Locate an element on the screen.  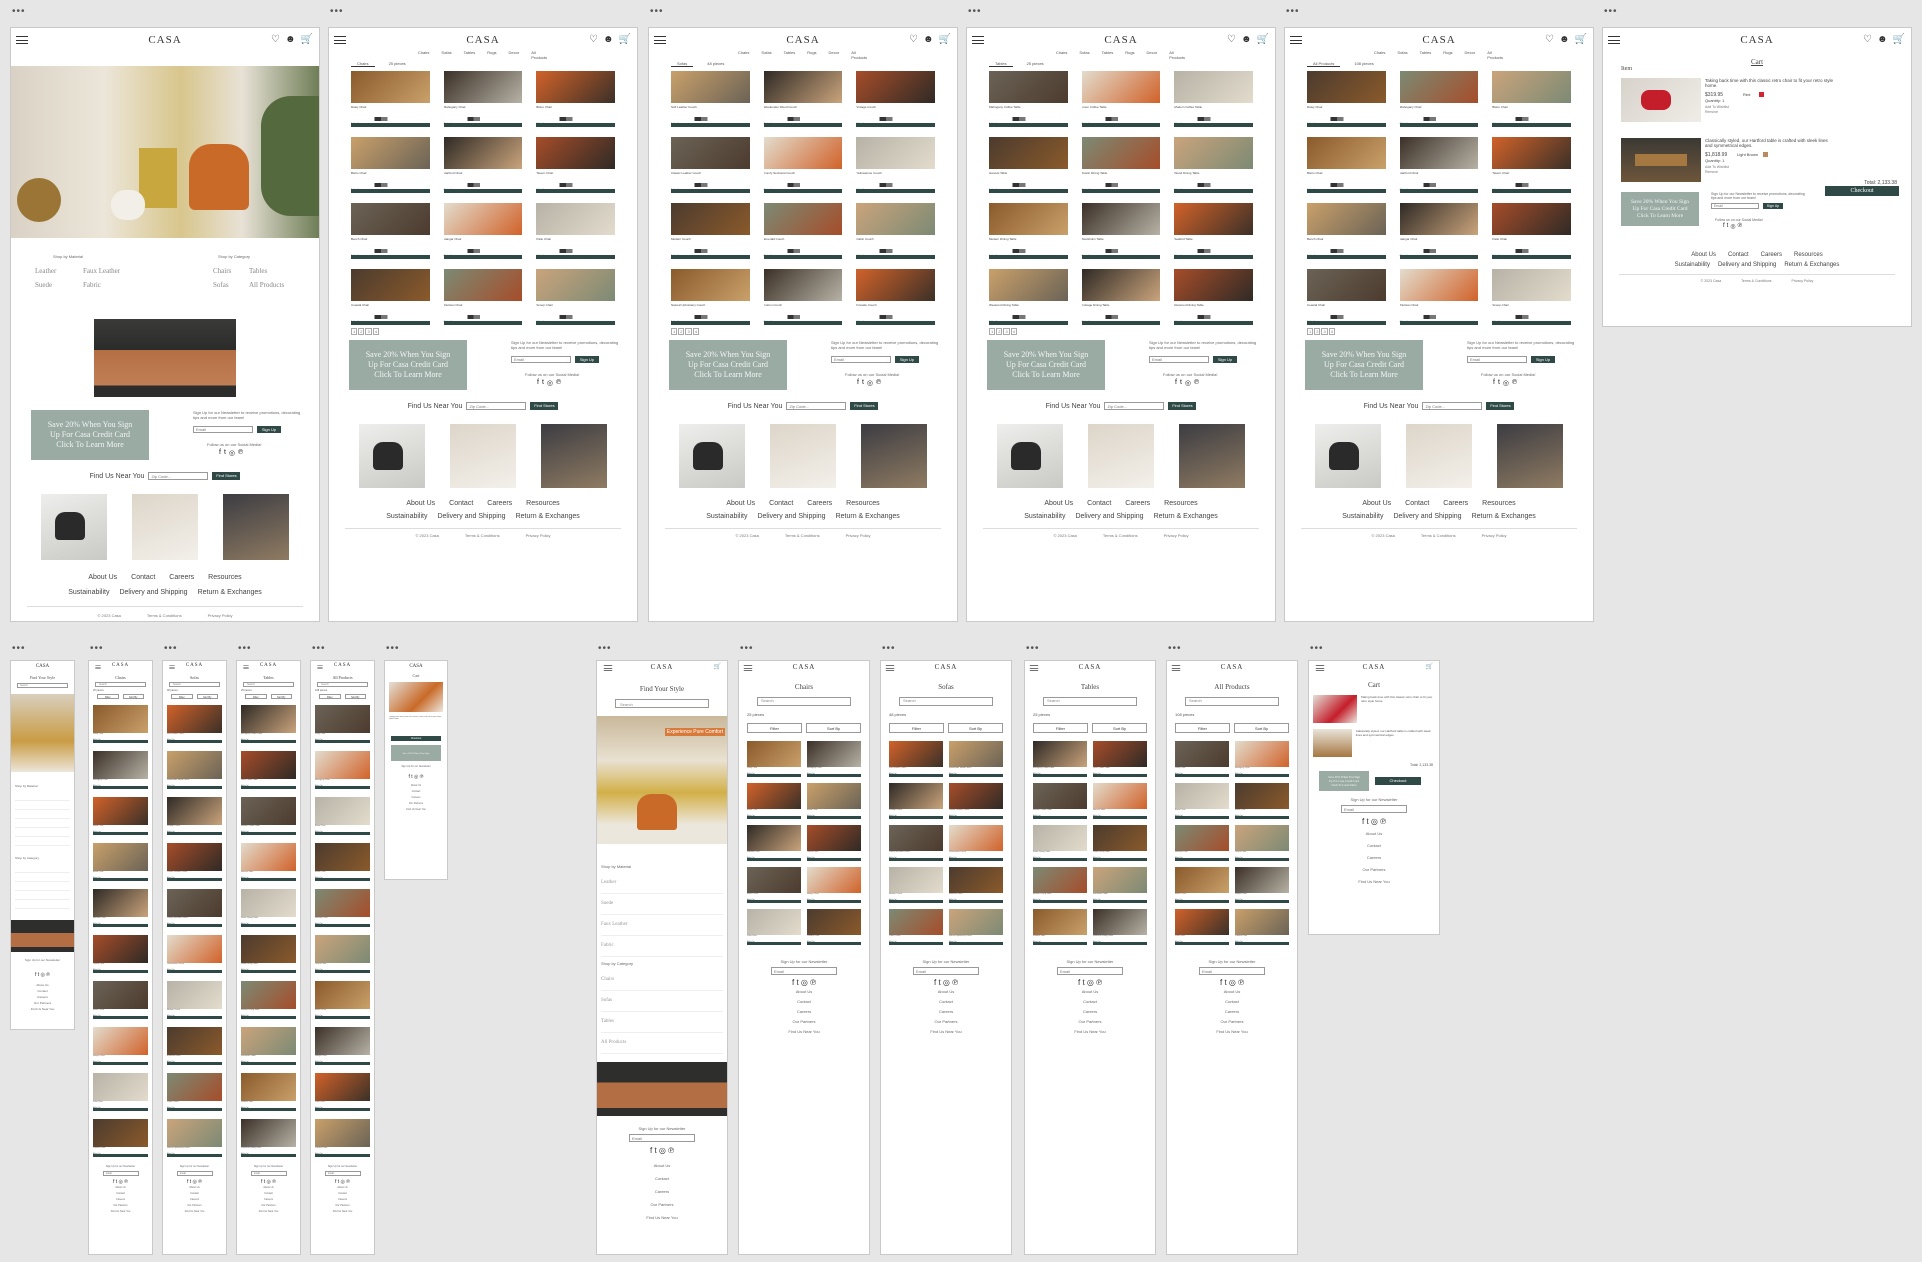
email-field is located at coordinates (1497, 359).